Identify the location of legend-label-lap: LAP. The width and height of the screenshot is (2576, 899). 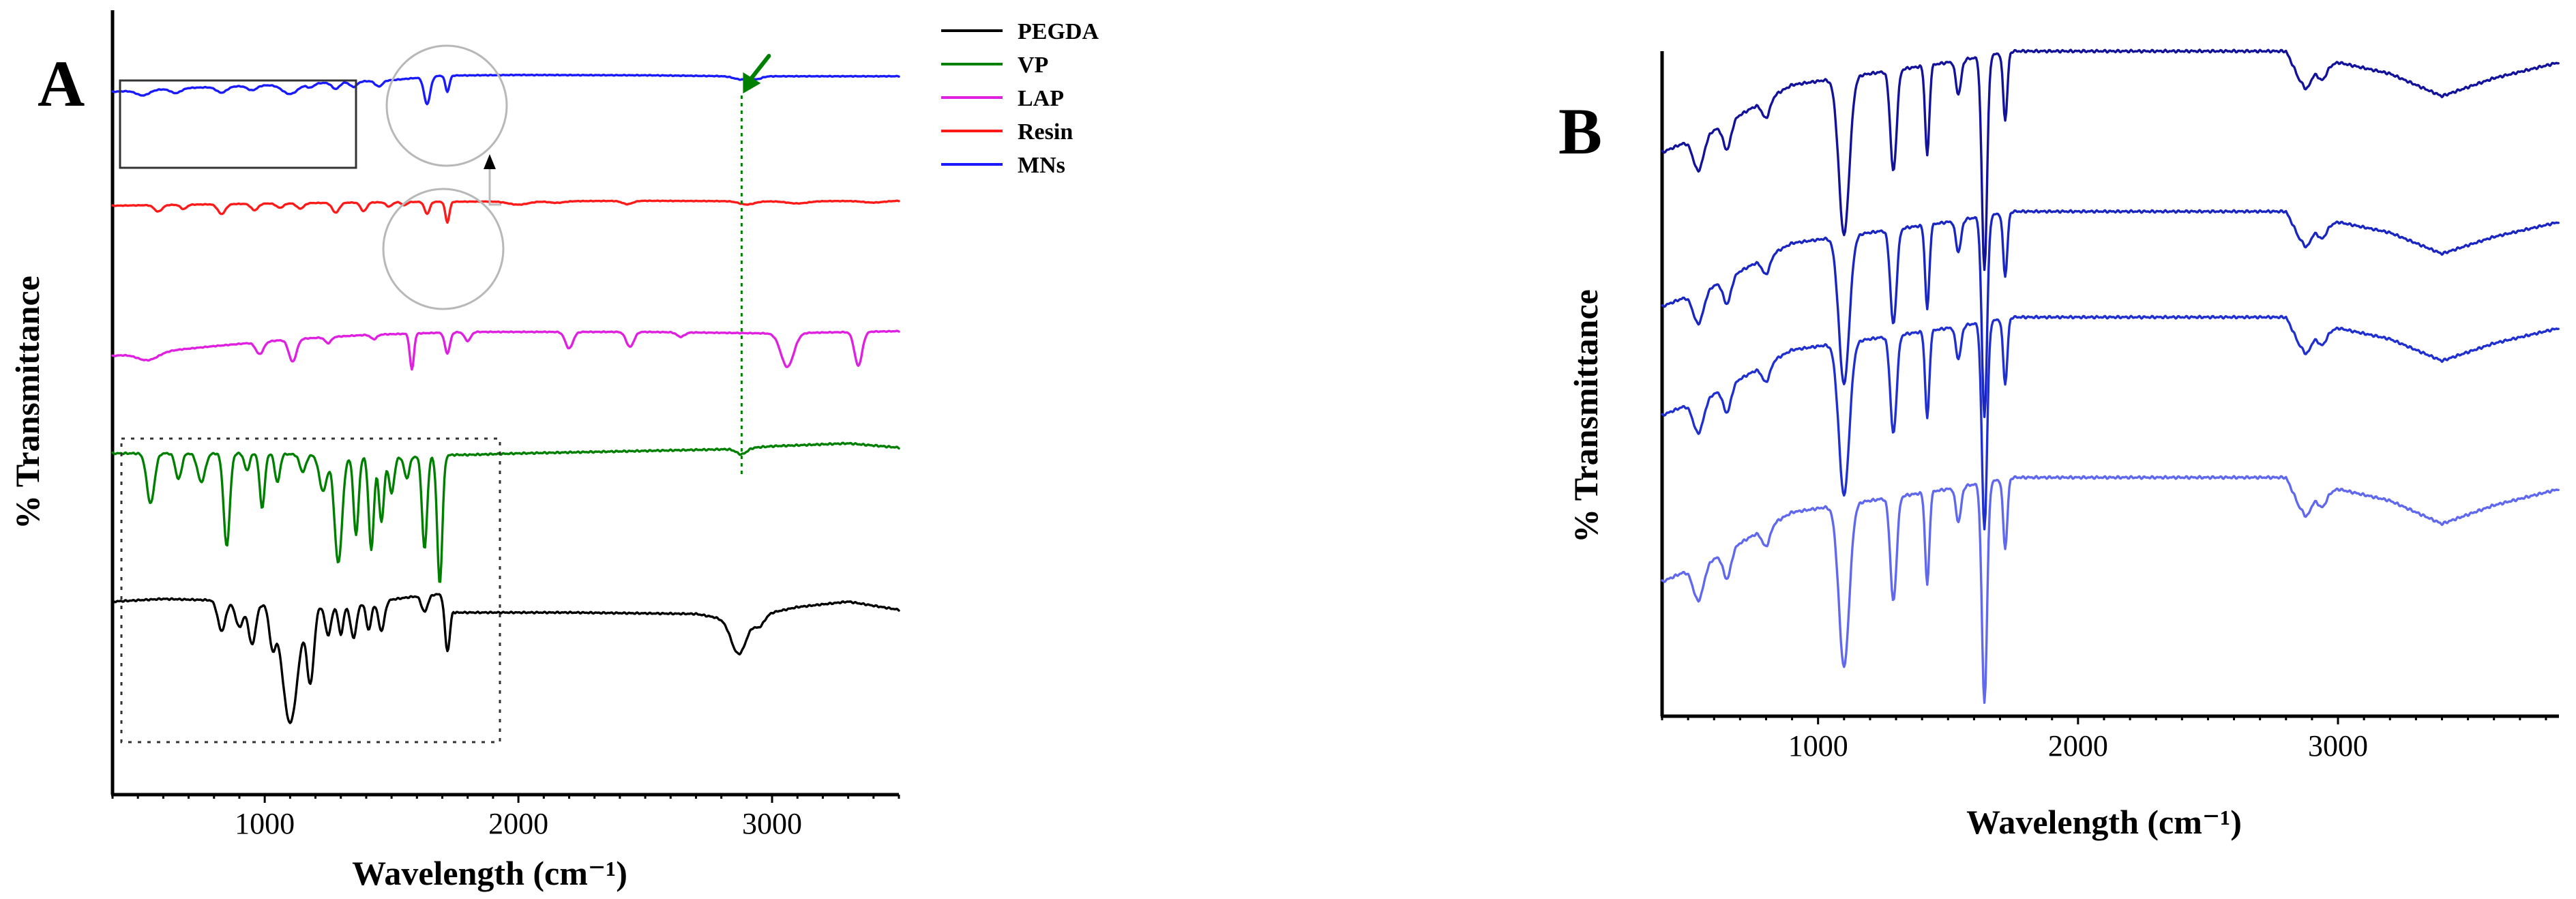
(1041, 98).